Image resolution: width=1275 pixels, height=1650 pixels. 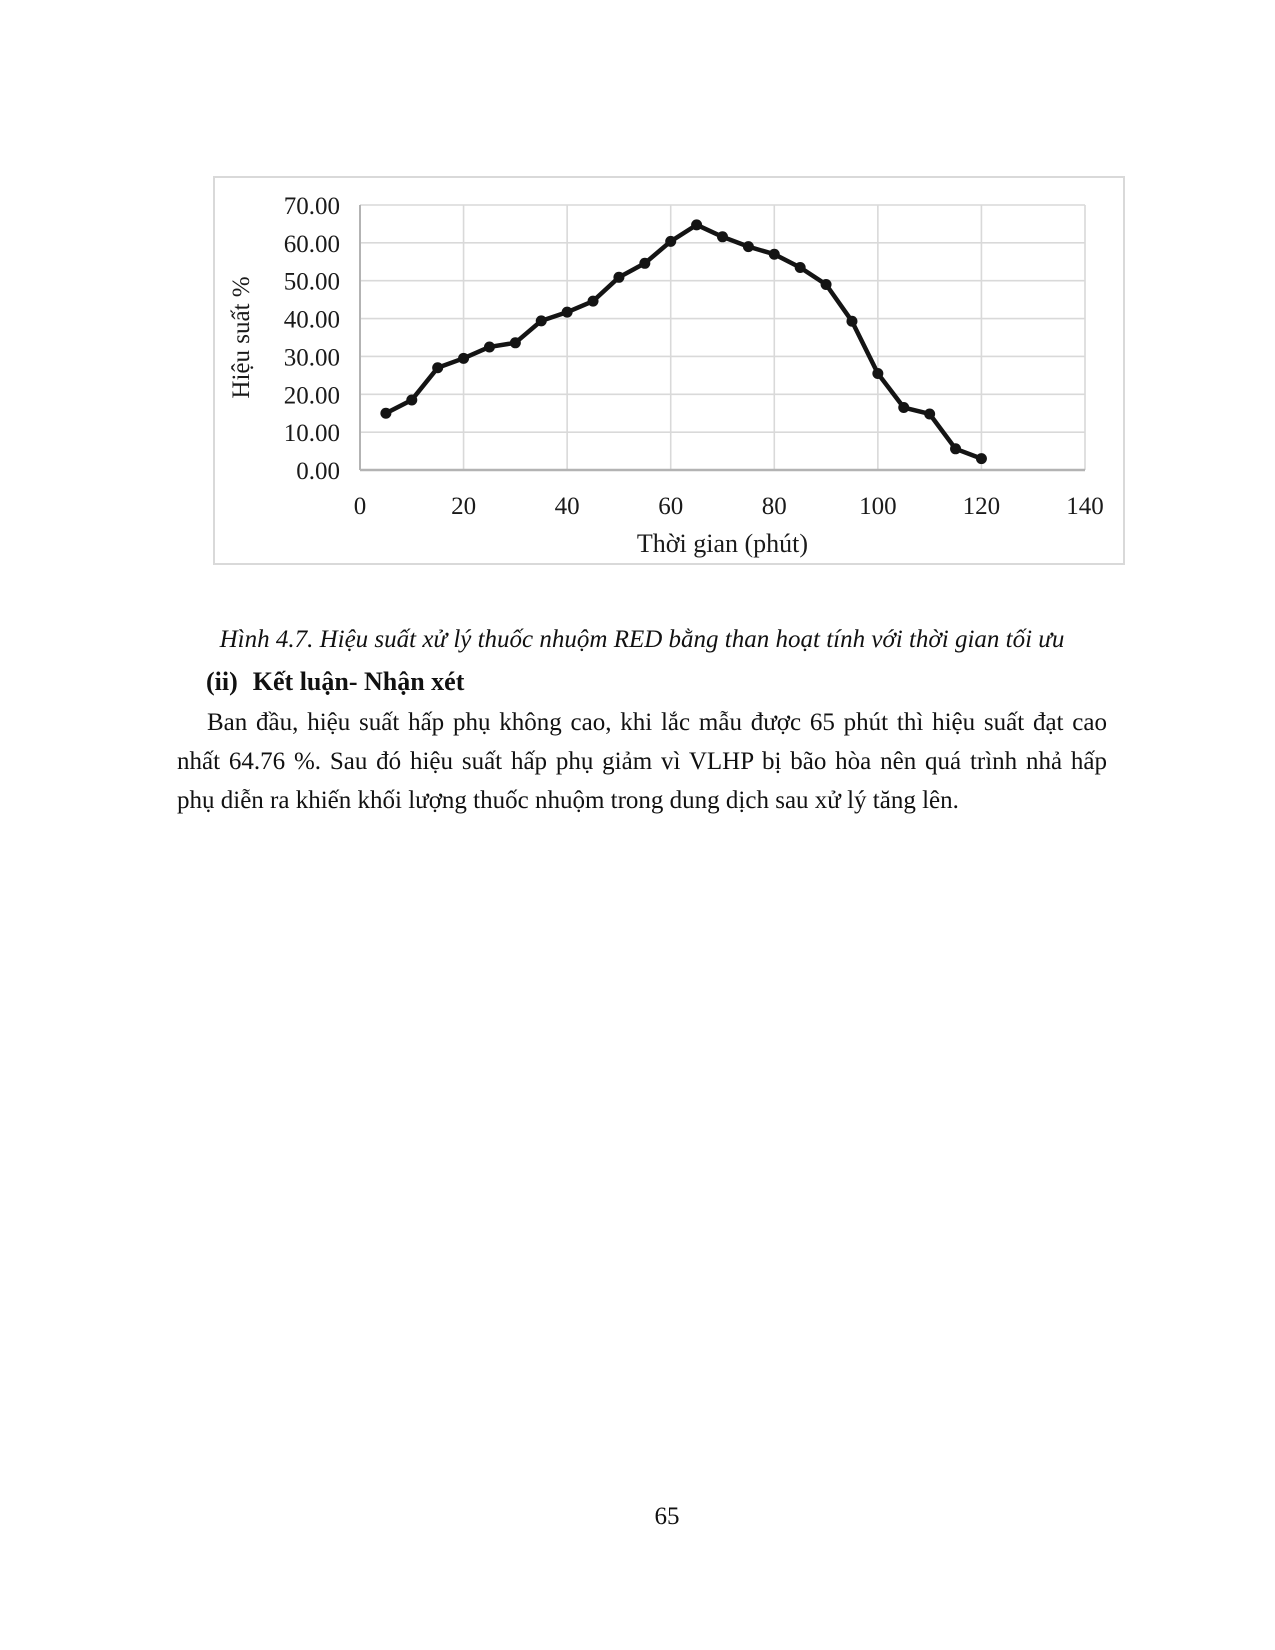 I want to click on y-tick-label: 70.00, so click(x=312, y=206).